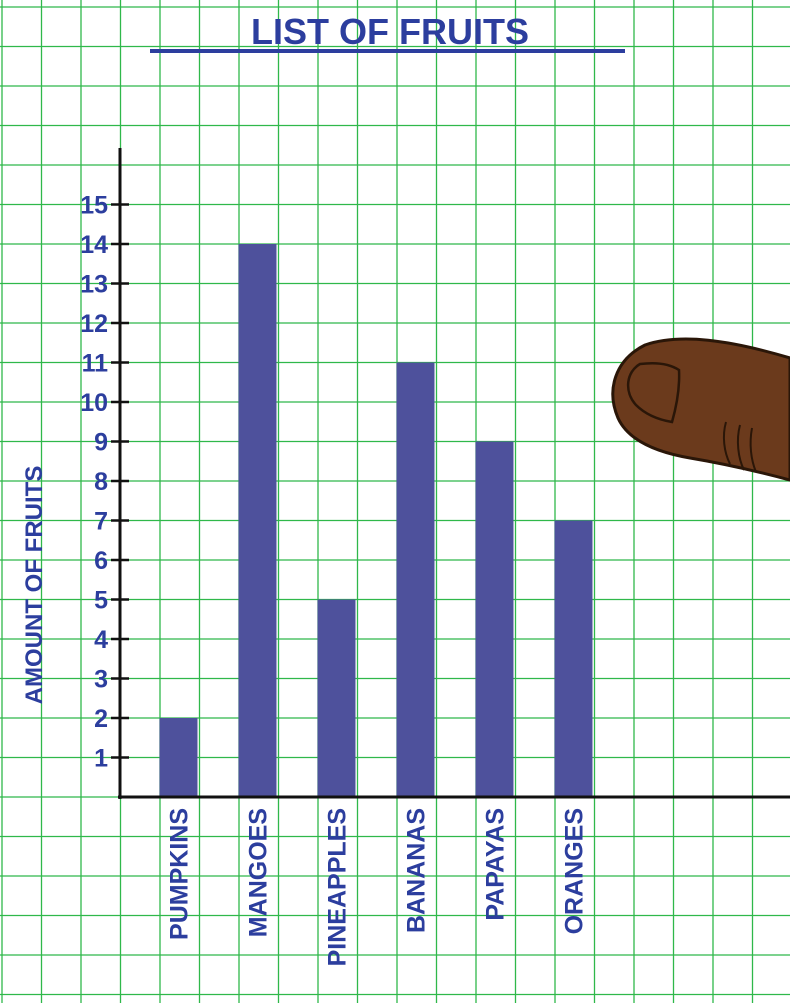 This screenshot has height=1008, width=790. What do you see at coordinates (101, 443) in the screenshot?
I see `y-tick-label: 9` at bounding box center [101, 443].